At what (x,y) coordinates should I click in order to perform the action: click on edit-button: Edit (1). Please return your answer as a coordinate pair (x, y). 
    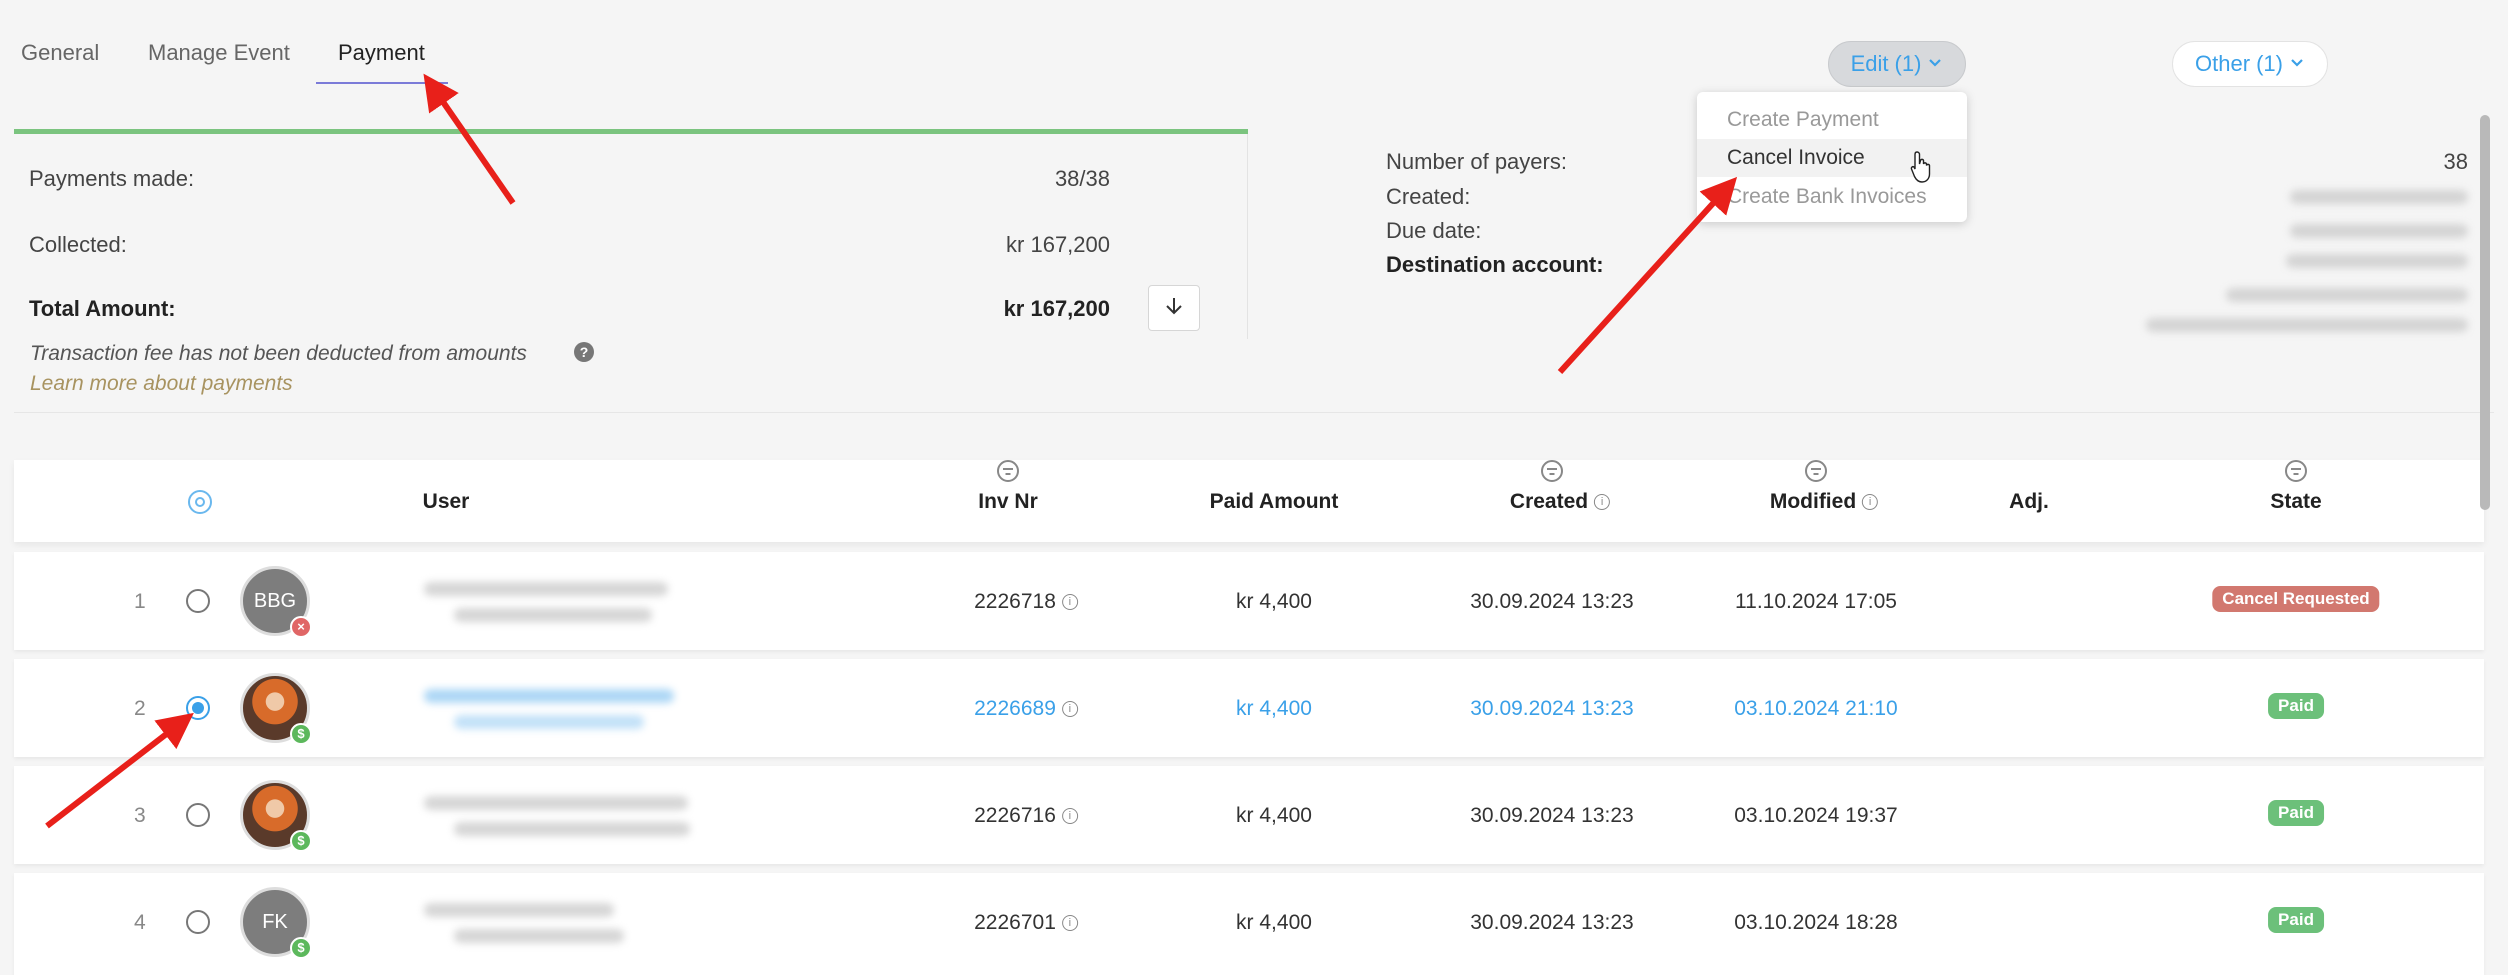
    Looking at the image, I should click on (1897, 64).